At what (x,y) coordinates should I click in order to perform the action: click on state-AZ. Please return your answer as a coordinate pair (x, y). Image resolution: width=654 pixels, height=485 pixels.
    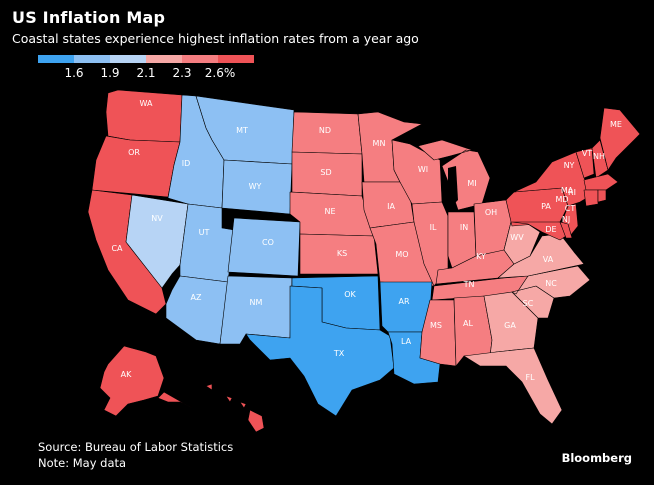
    Looking at the image, I should click on (197, 310).